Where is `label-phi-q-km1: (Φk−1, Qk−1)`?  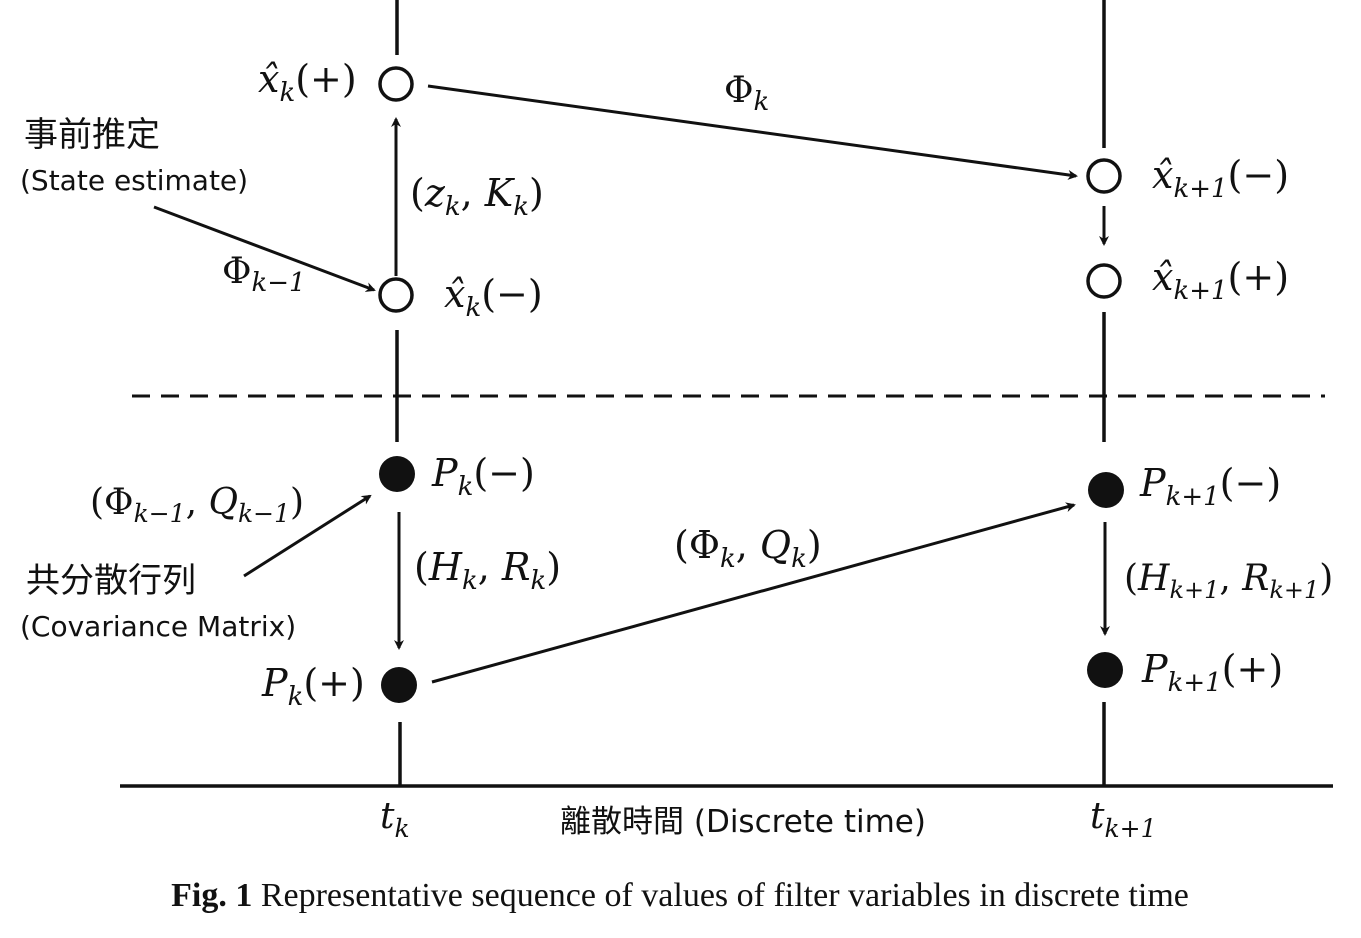 label-phi-q-km1: (Φk−1, Qk−1) is located at coordinates (197, 505).